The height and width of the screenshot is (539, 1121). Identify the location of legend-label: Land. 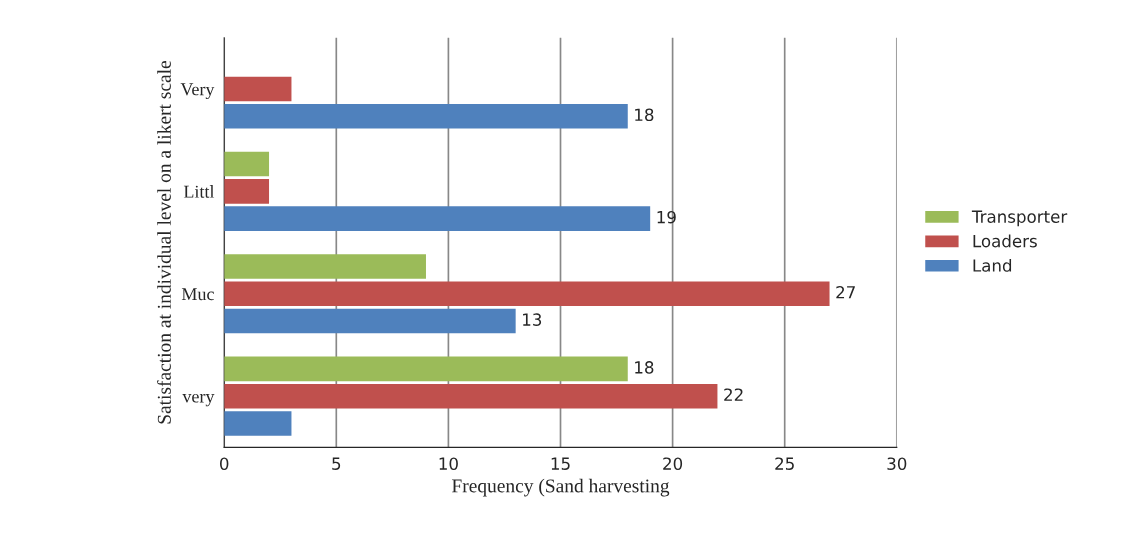
(992, 265).